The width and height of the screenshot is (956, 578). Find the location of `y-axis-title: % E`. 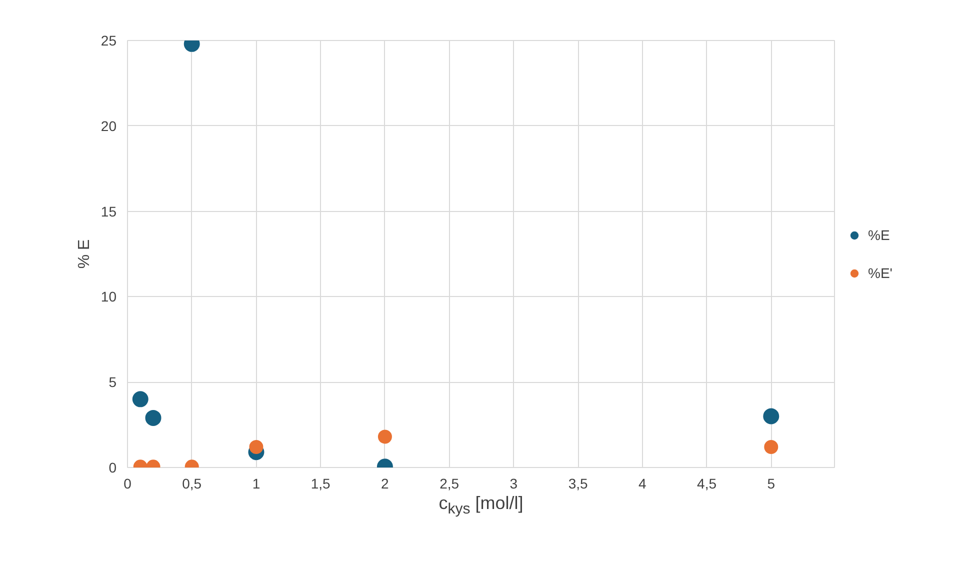

y-axis-title: % E is located at coordinates (84, 254).